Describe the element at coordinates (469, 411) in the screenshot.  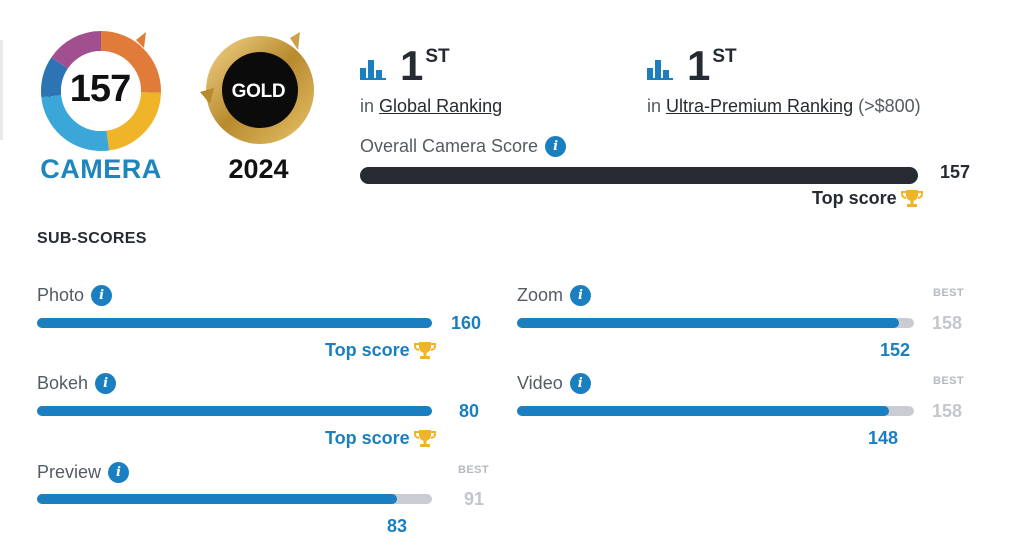
I see `subscore-value: 80` at that location.